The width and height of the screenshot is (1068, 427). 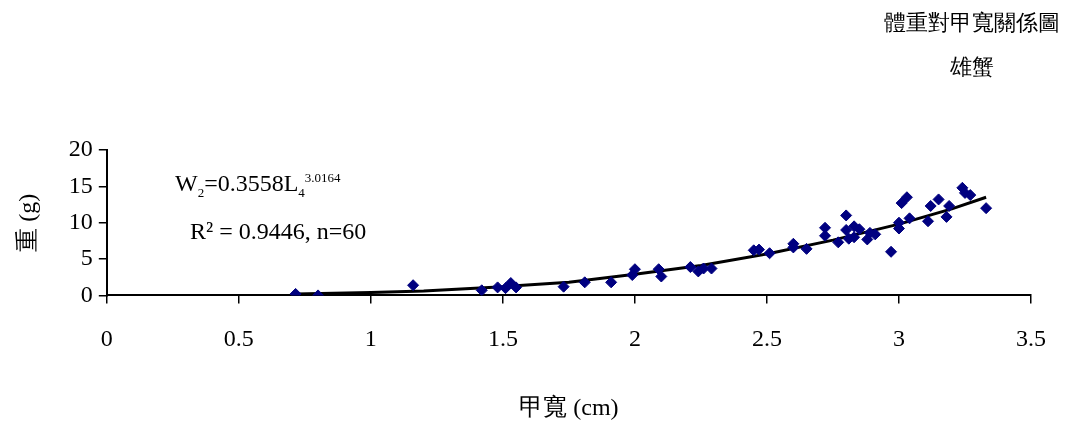 I want to click on y-tick-label: 0, so click(x=86, y=293).